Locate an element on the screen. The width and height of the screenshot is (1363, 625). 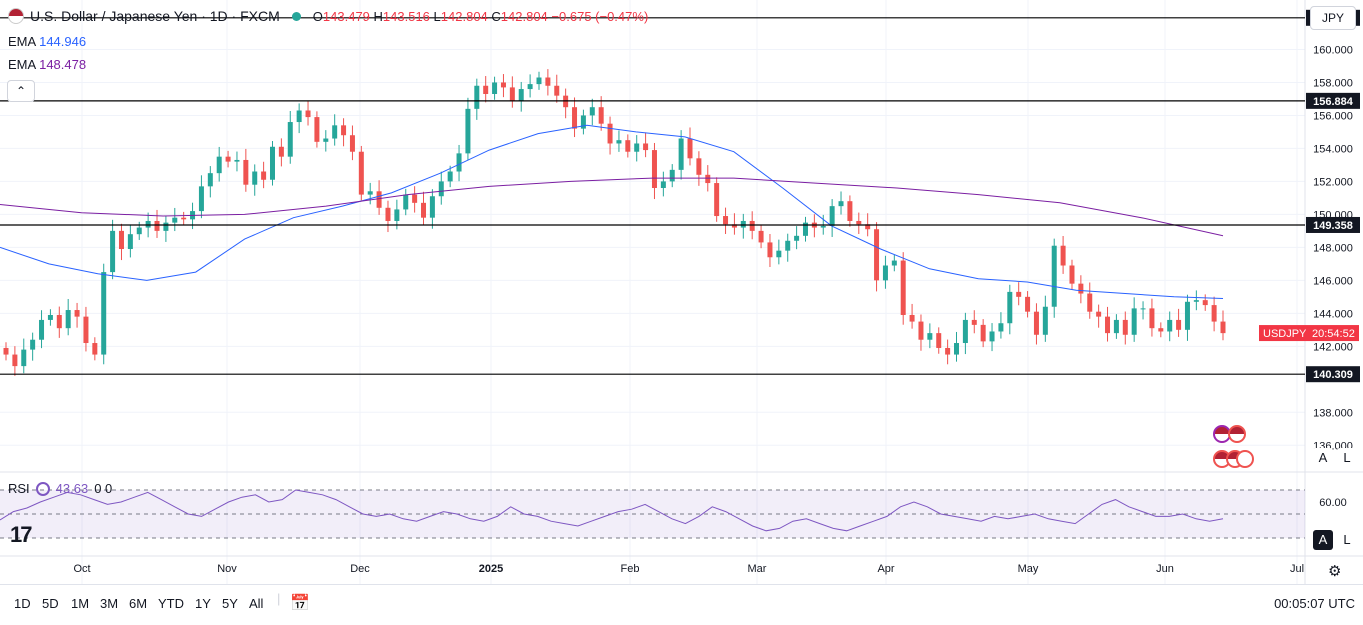
settings-gear-icon: ⚙ is located at coordinates (1335, 571).